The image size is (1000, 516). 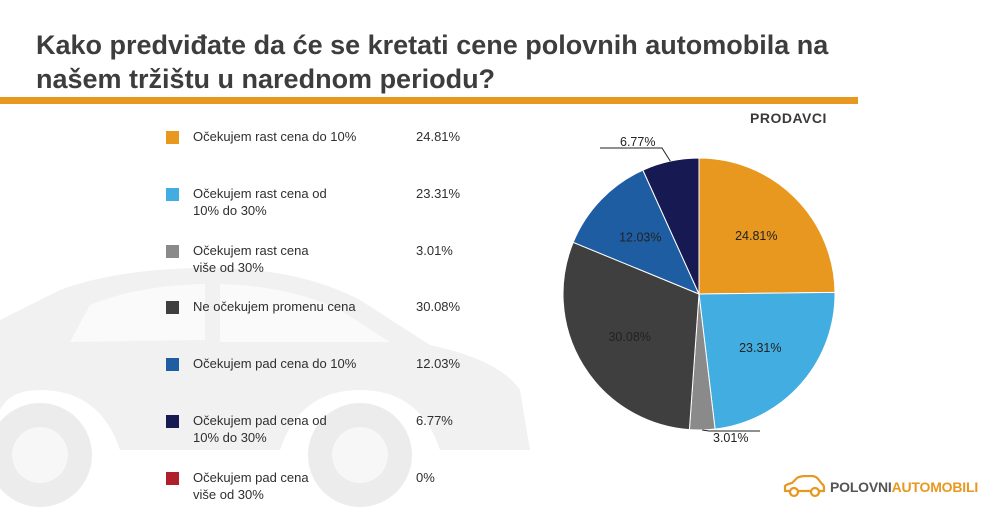 I want to click on car-outline-icon, so click(x=804, y=486).